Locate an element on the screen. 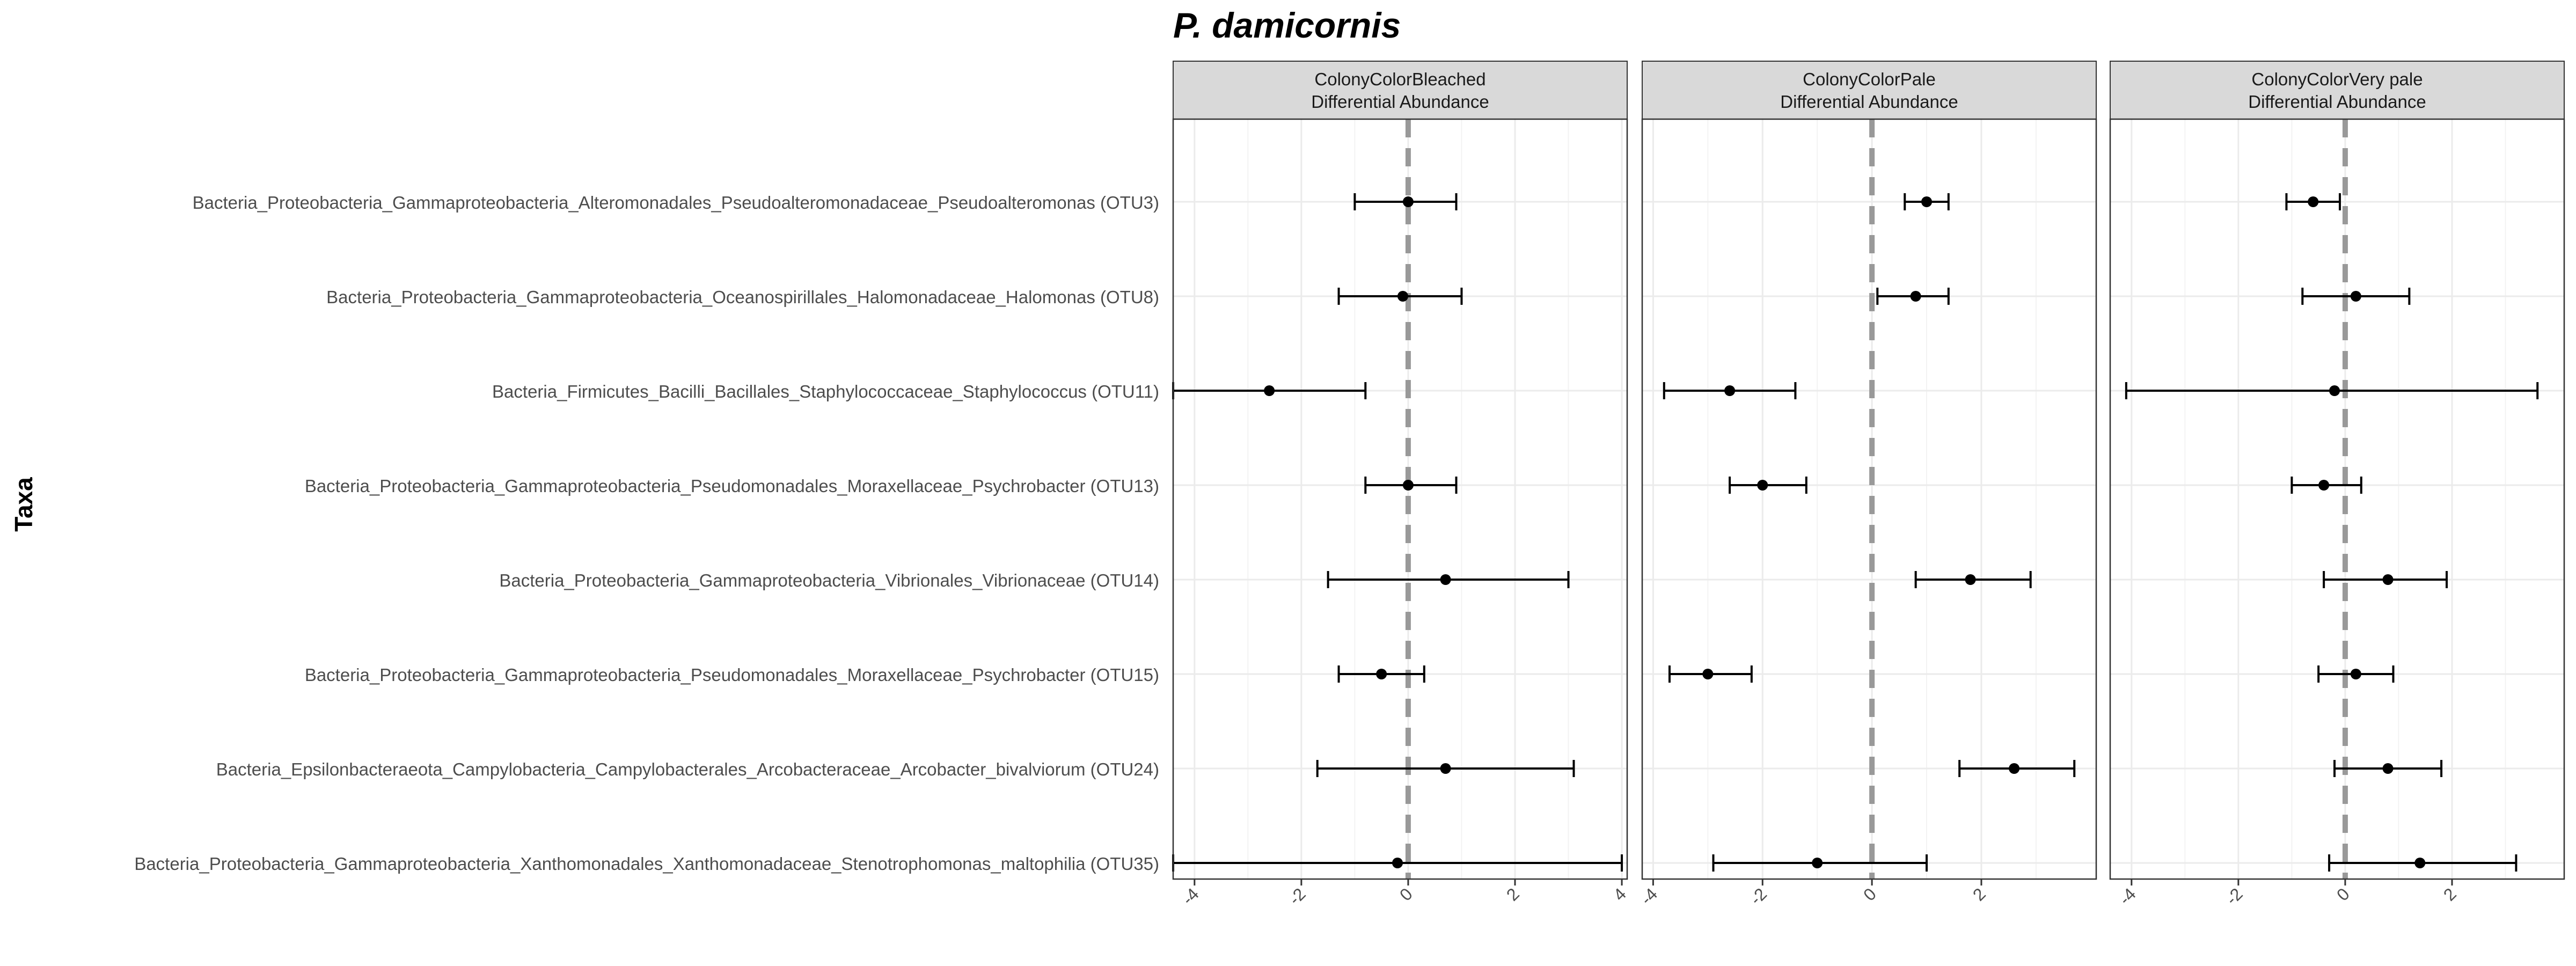 Image resolution: width=2576 pixels, height=966 pixels. y-axis-title: Taxa is located at coordinates (24, 504).